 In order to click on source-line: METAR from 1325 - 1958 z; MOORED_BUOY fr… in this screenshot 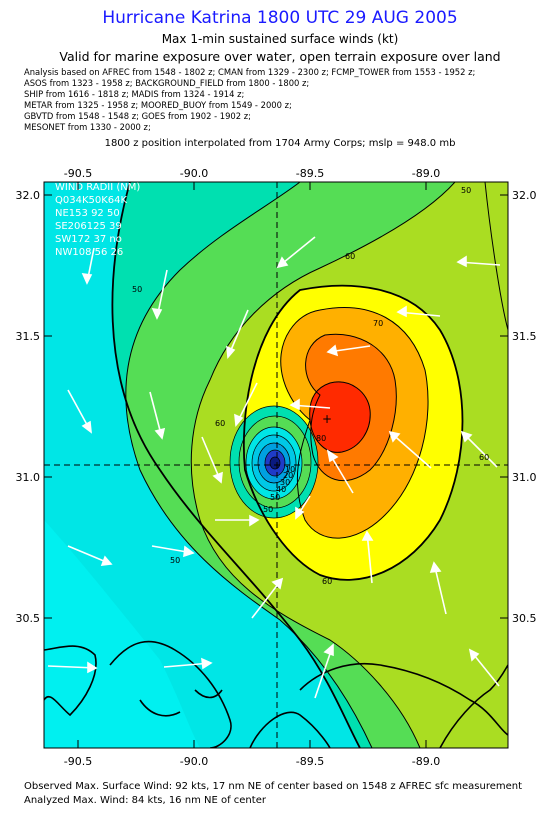, I will do `click(158, 105)`.